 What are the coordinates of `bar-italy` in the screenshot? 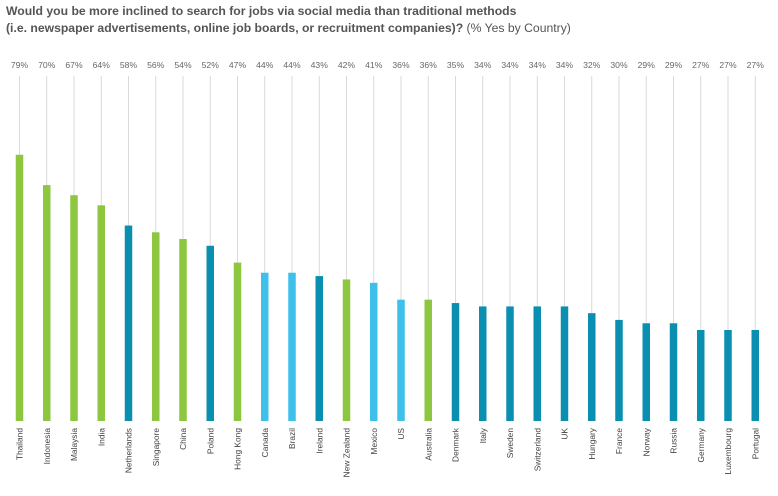 It's located at (483, 363).